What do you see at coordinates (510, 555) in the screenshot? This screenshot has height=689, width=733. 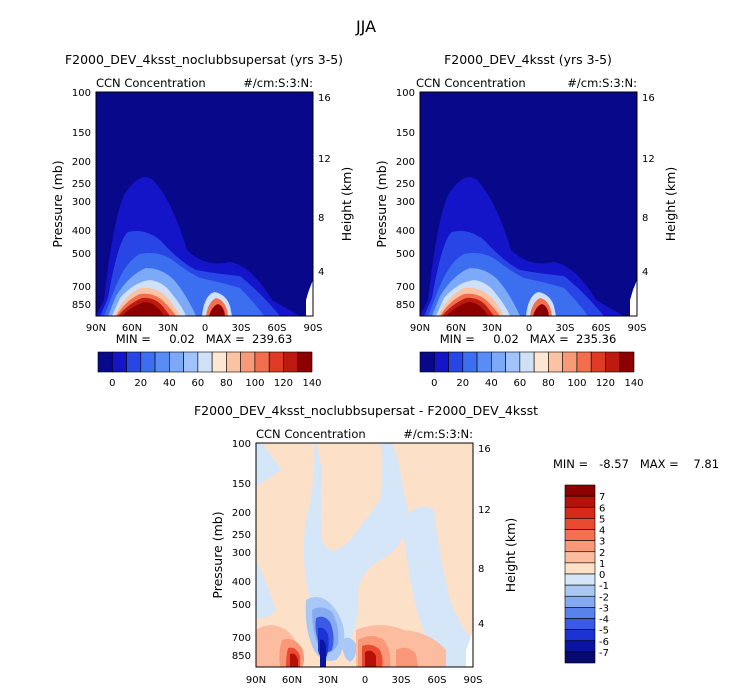 I see `panel-c-right-axis-title: Height (km)` at bounding box center [510, 555].